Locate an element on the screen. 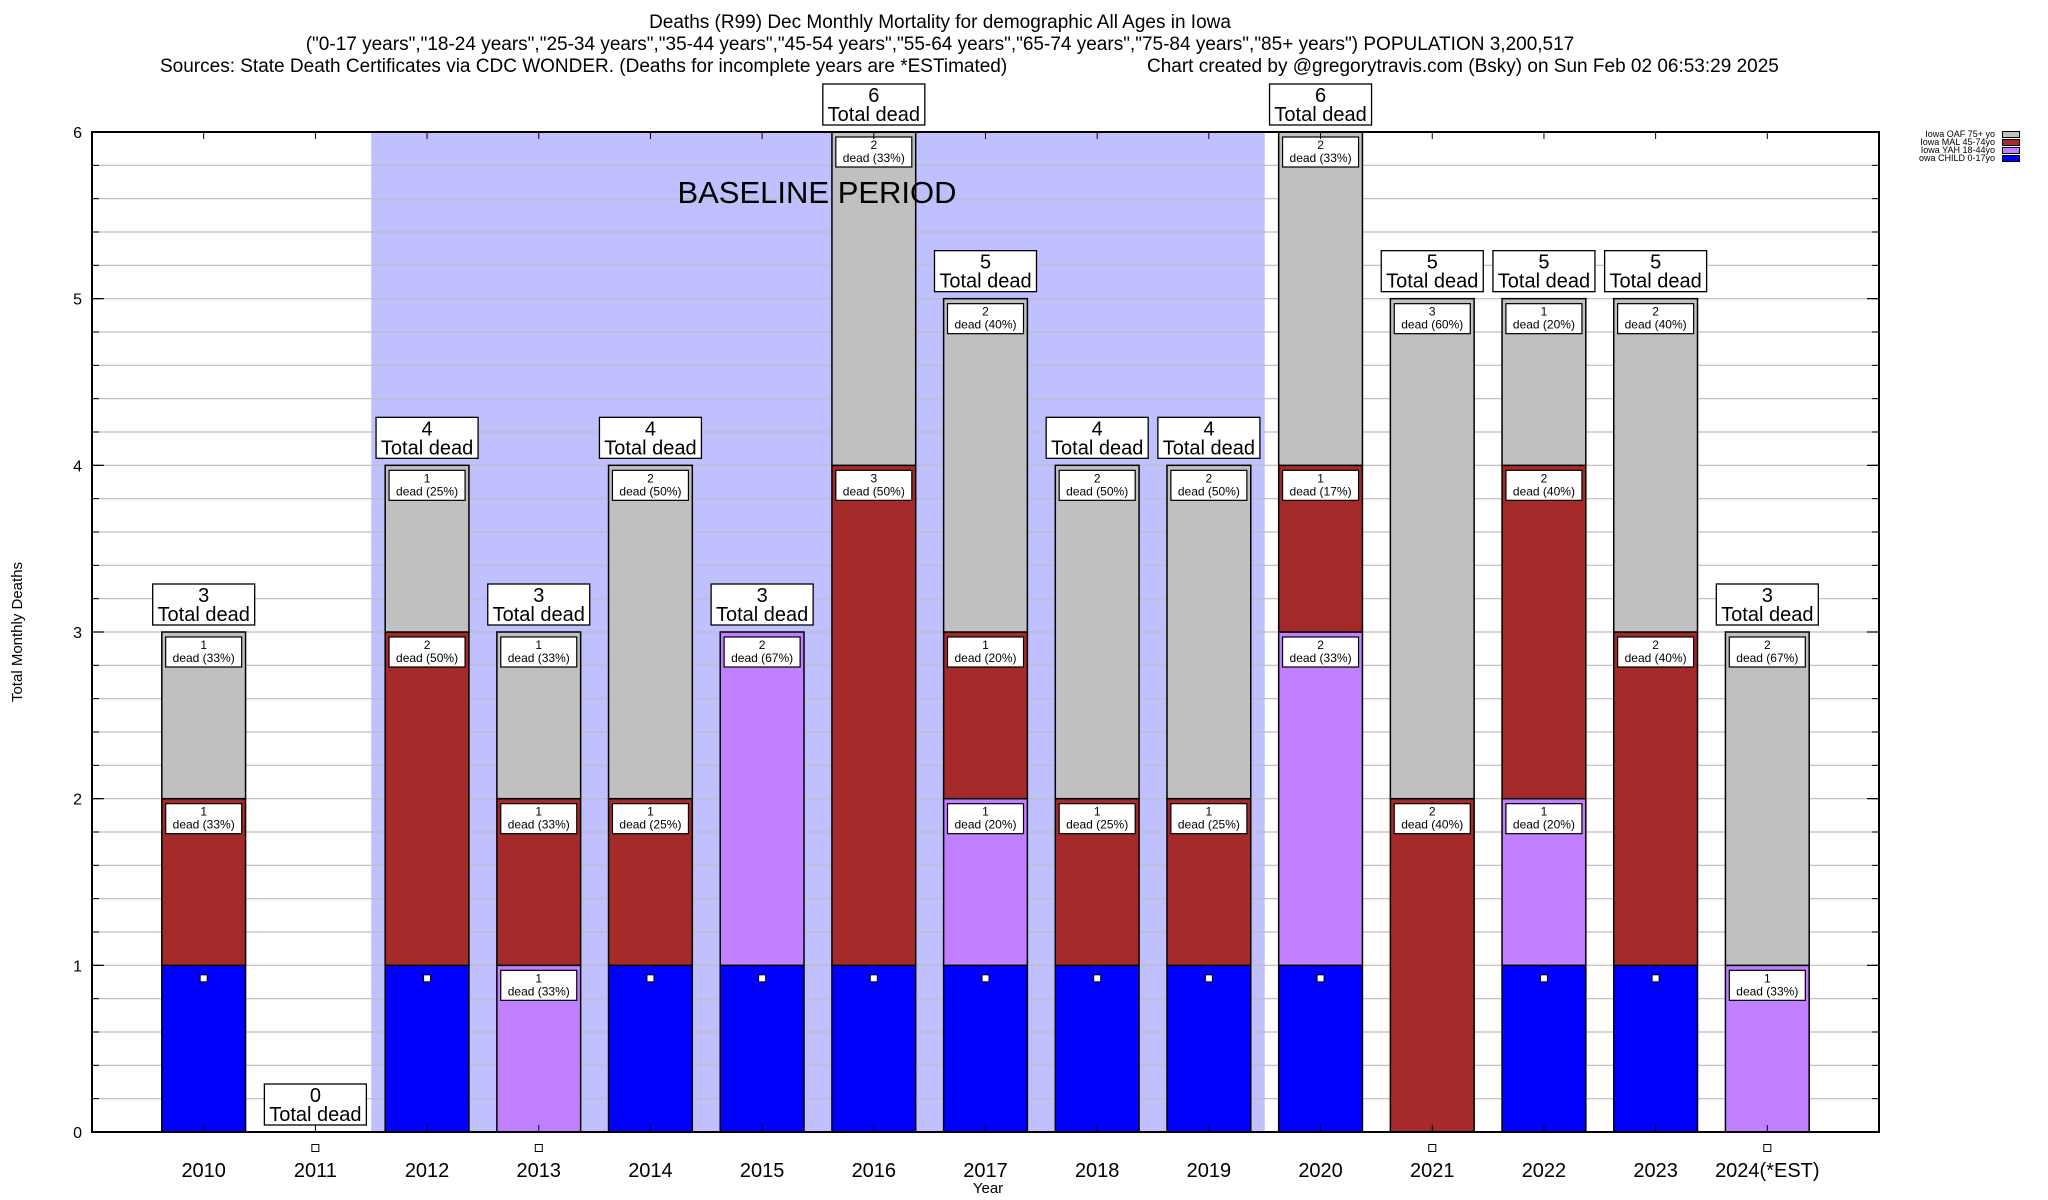 Image resolution: width=2048 pixels, height=1200 pixels. segment-label-count: 3 is located at coordinates (1432, 312).